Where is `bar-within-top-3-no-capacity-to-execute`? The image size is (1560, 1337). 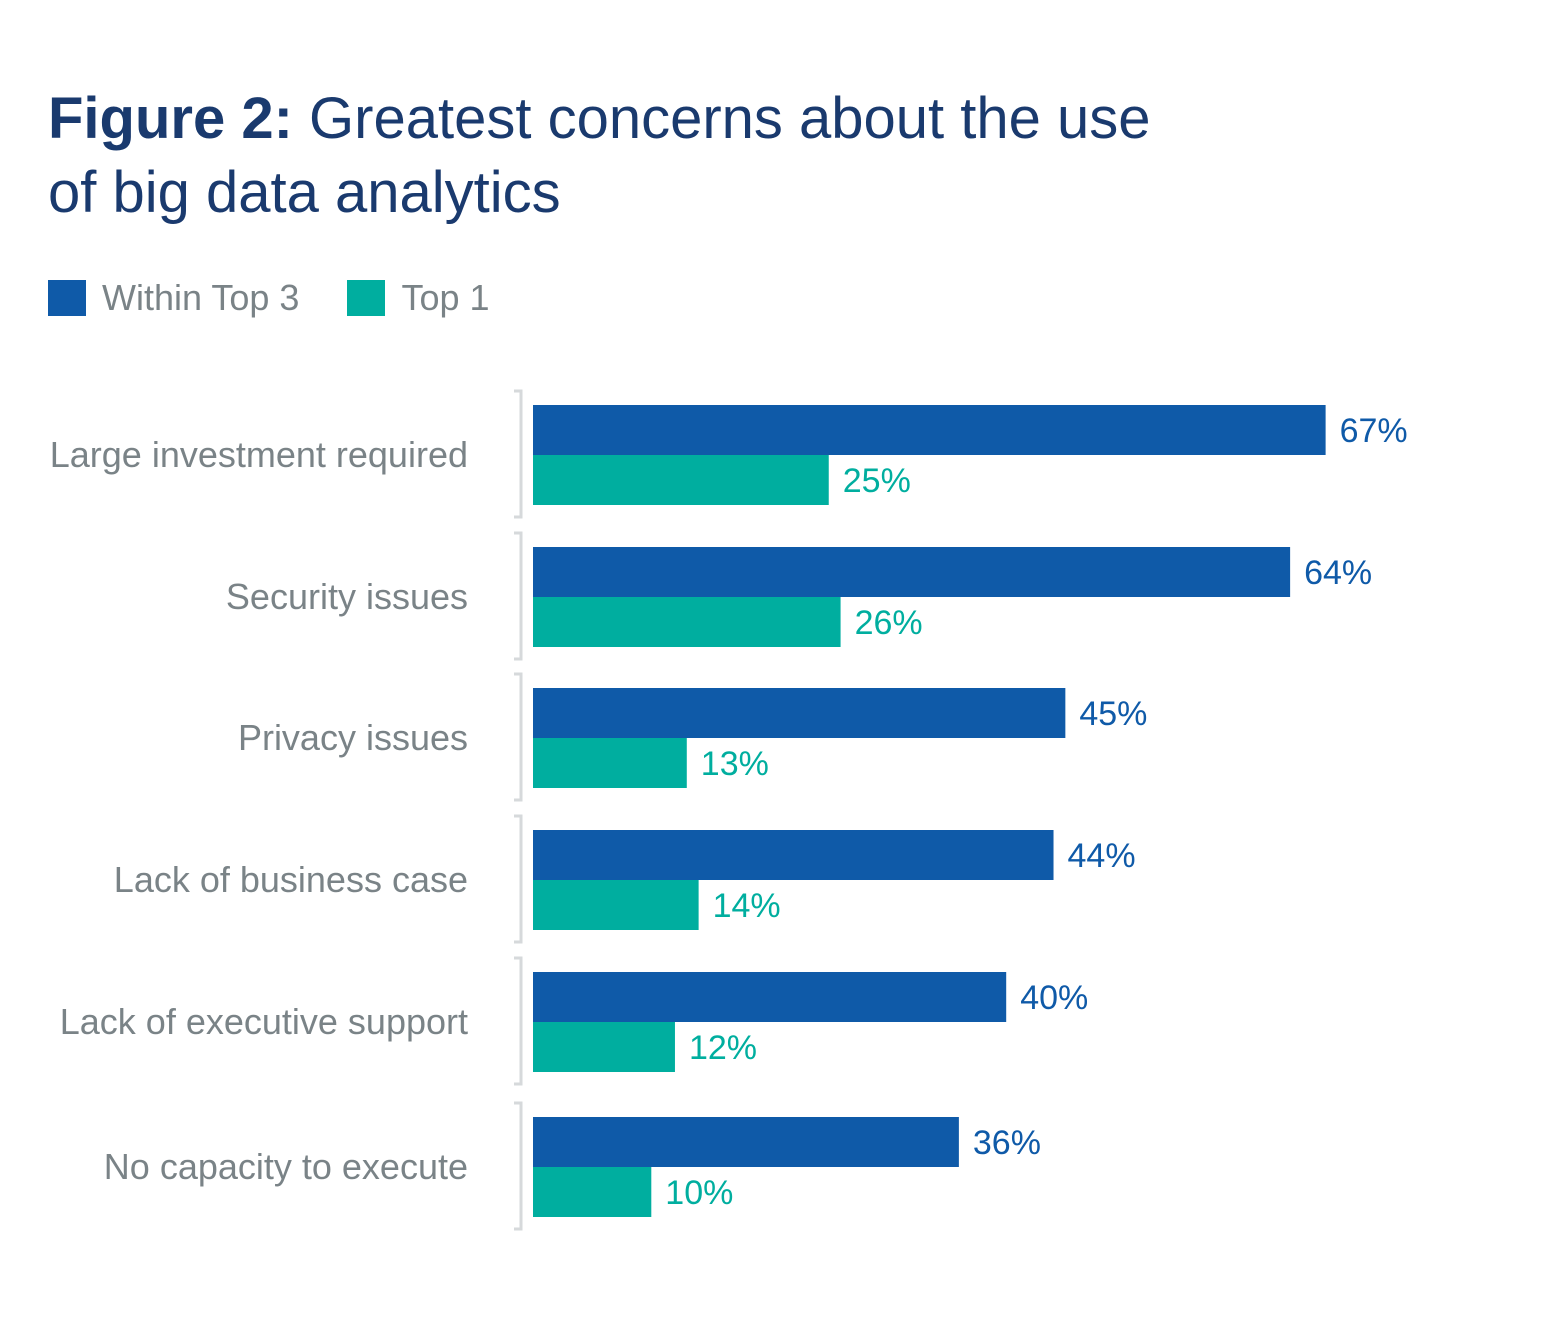
bar-within-top-3-no-capacity-to-execute is located at coordinates (746, 1142).